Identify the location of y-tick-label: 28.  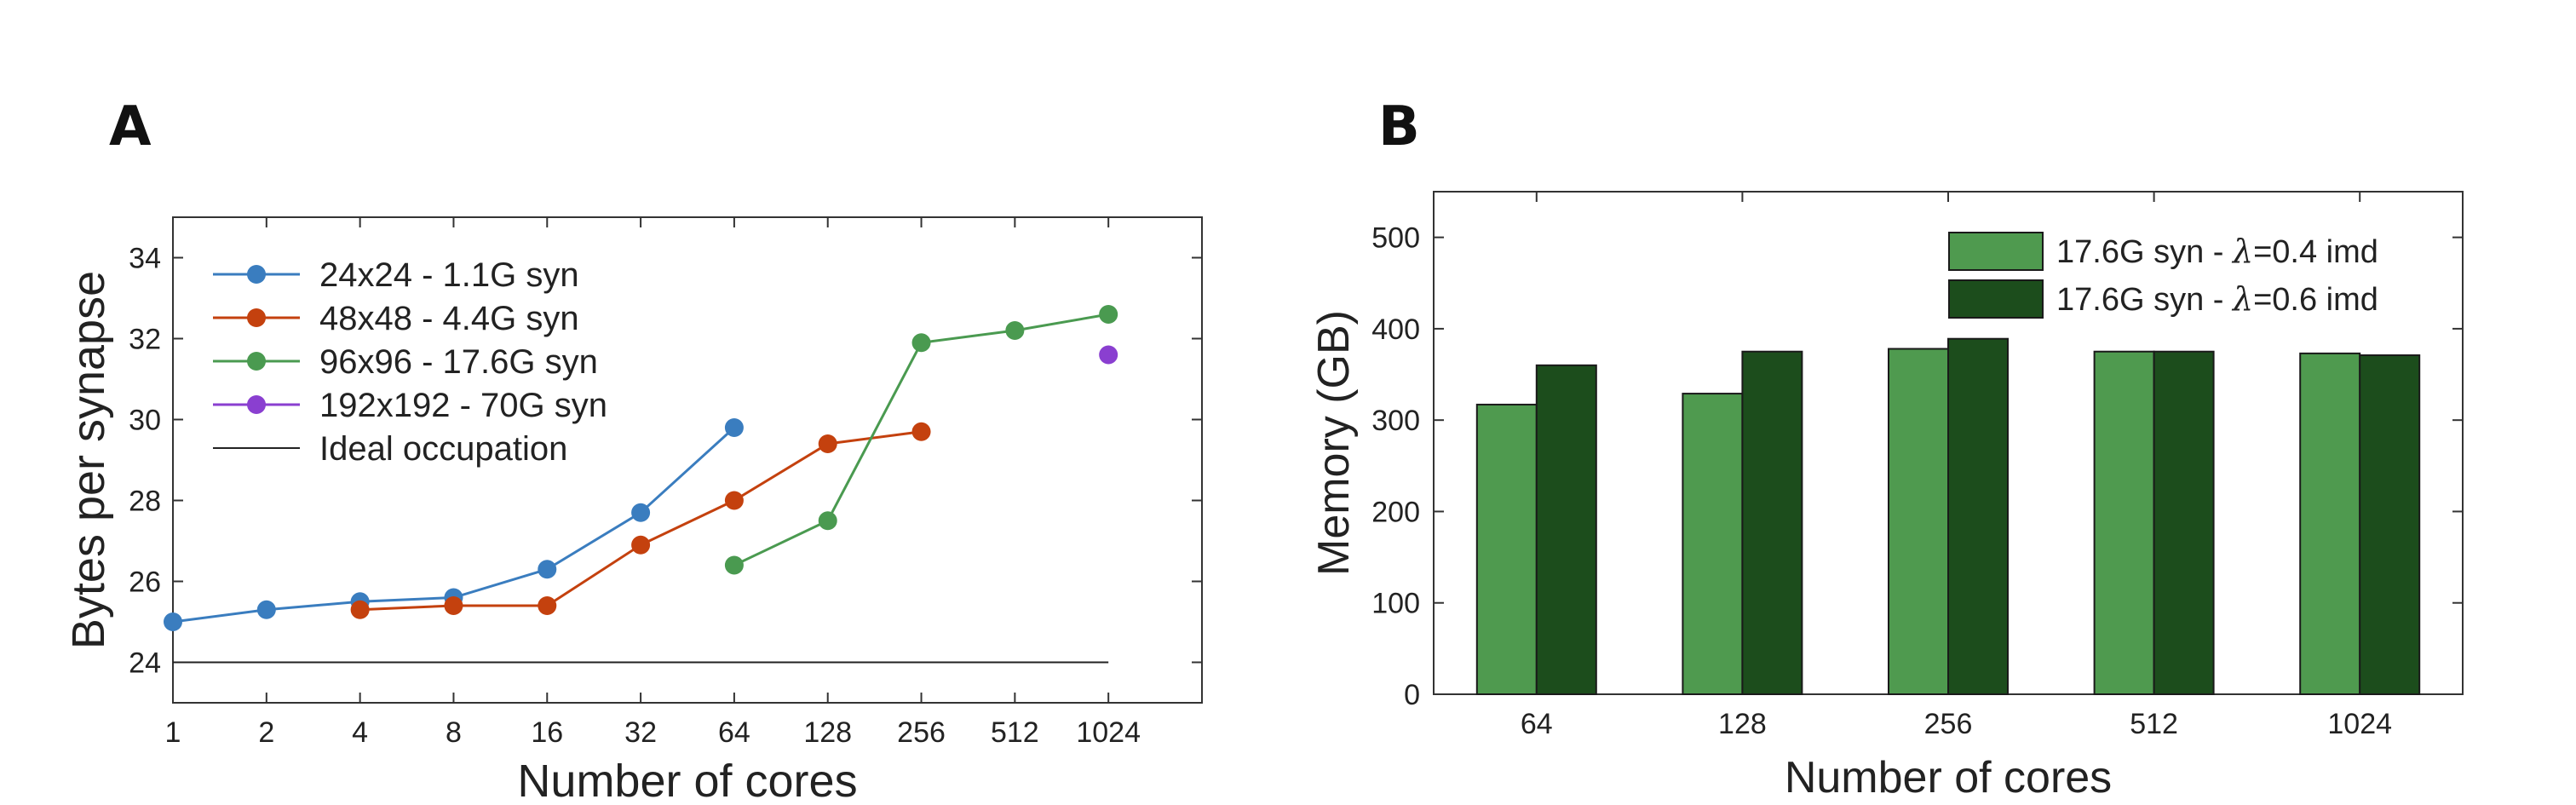
(145, 502).